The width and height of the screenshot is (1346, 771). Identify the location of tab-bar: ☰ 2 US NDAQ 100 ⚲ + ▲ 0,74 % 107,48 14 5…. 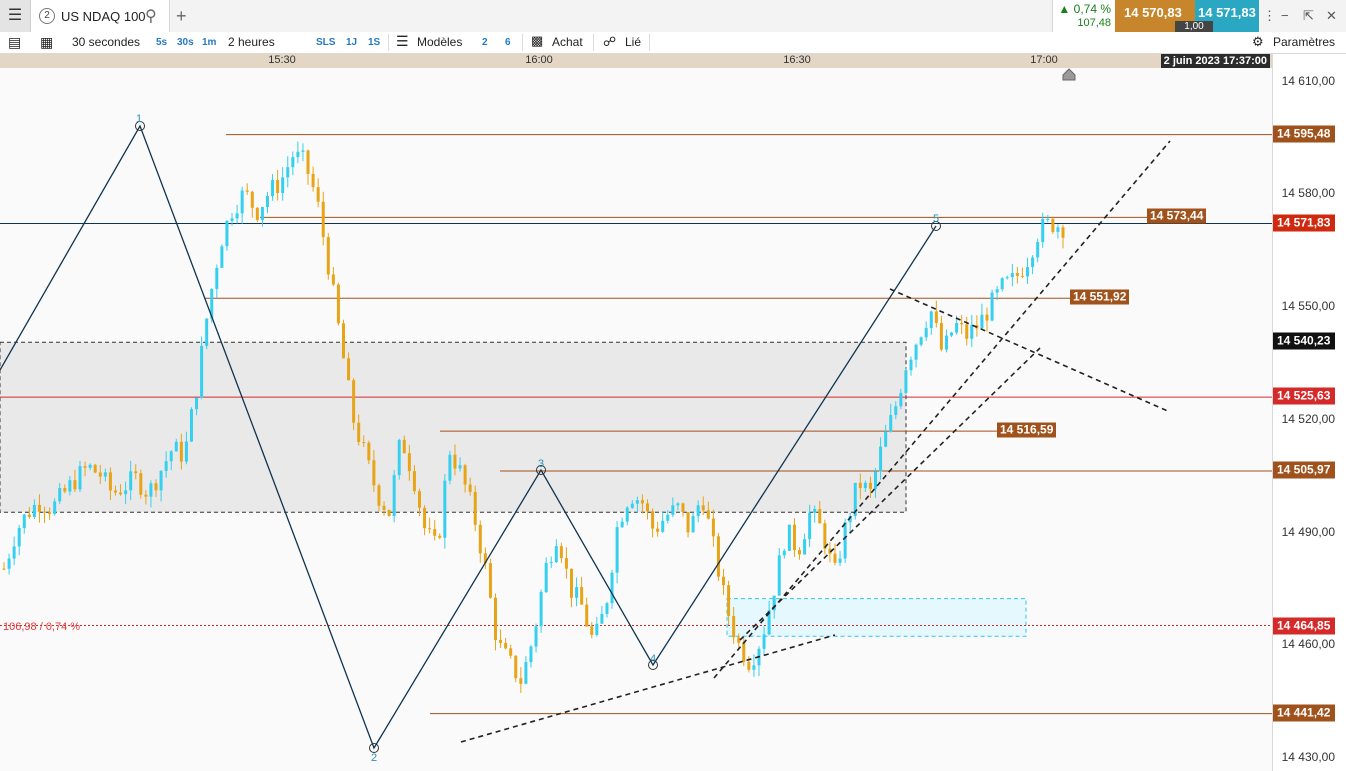
(673, 16).